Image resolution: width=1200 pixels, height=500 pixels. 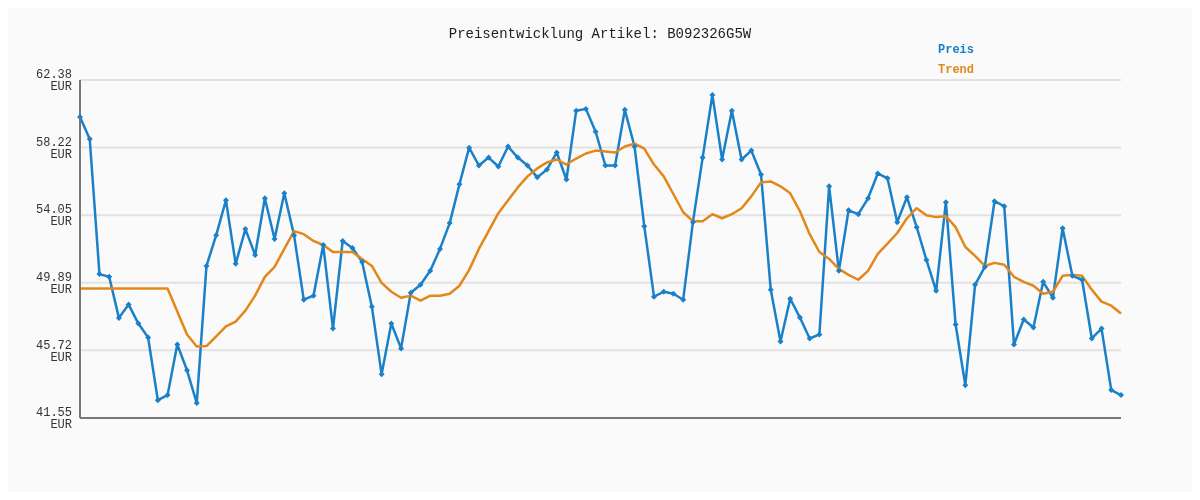 I want to click on text: Preis, so click(x=956, y=50).